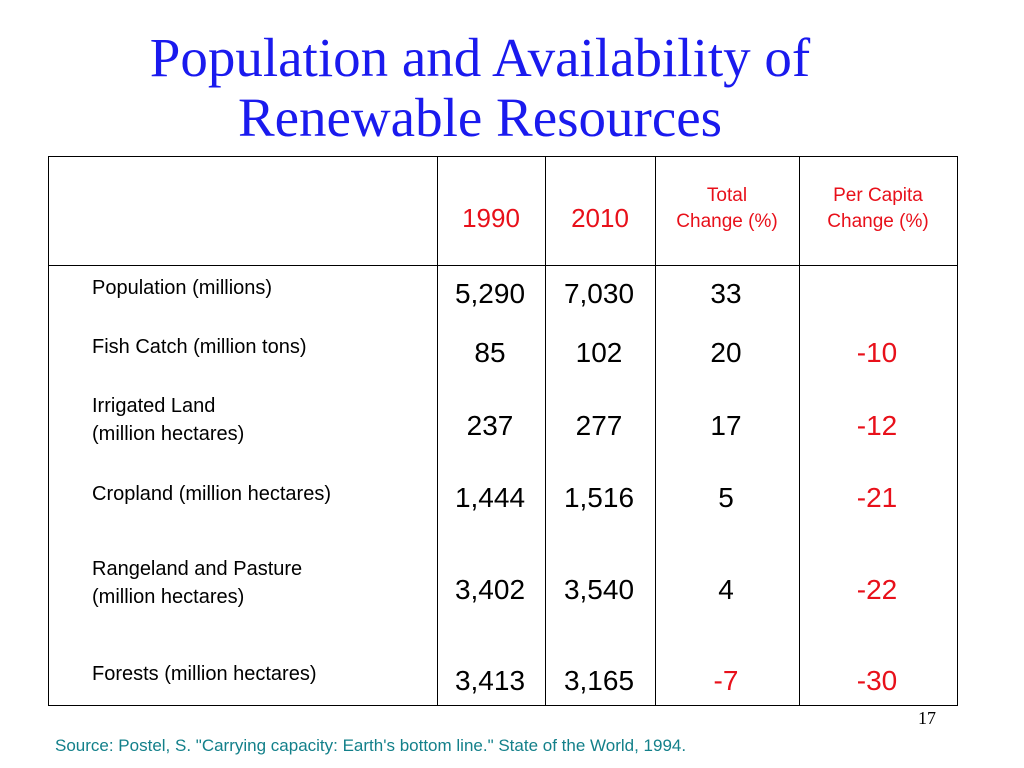  I want to click on cell-irrigated-land-total: 17, so click(726, 425).